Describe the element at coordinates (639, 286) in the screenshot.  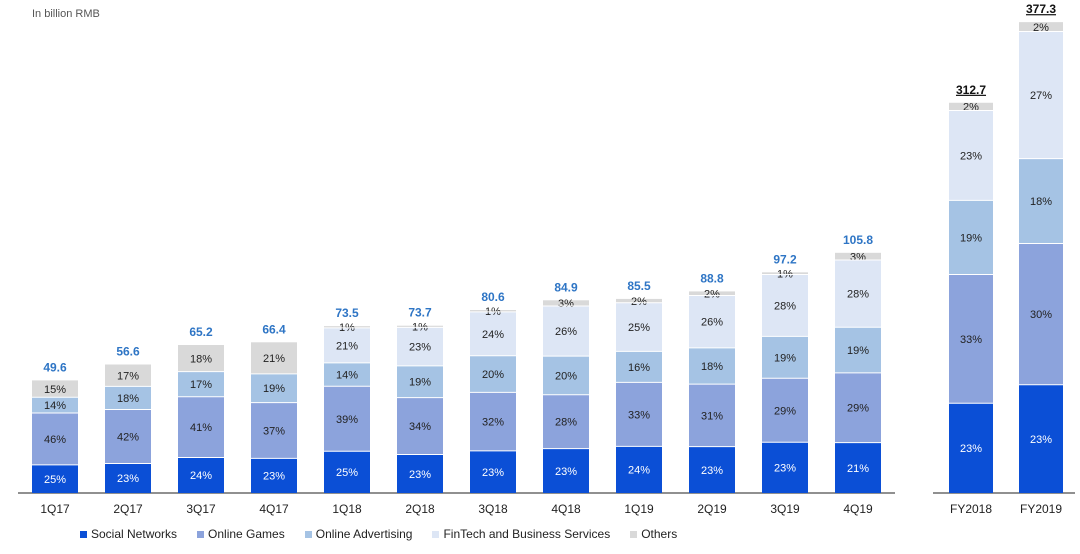
I see `total-label: 85.5` at that location.